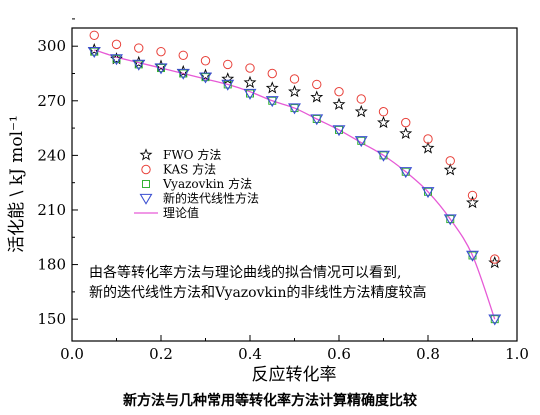 This screenshot has width=540, height=415. I want to click on figure-caption: 新方法与几种常用等转化率方法计算精确度比较, so click(270, 401).